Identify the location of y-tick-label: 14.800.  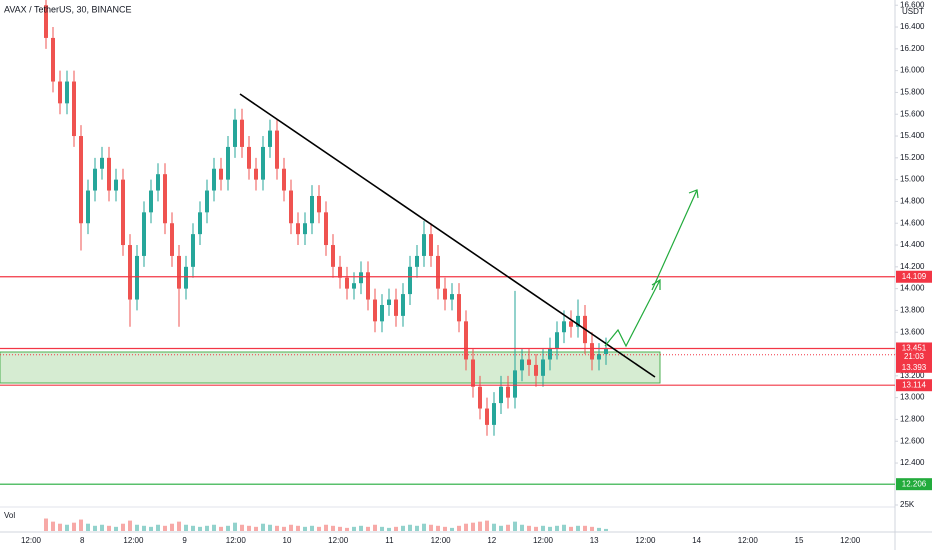
(912, 201).